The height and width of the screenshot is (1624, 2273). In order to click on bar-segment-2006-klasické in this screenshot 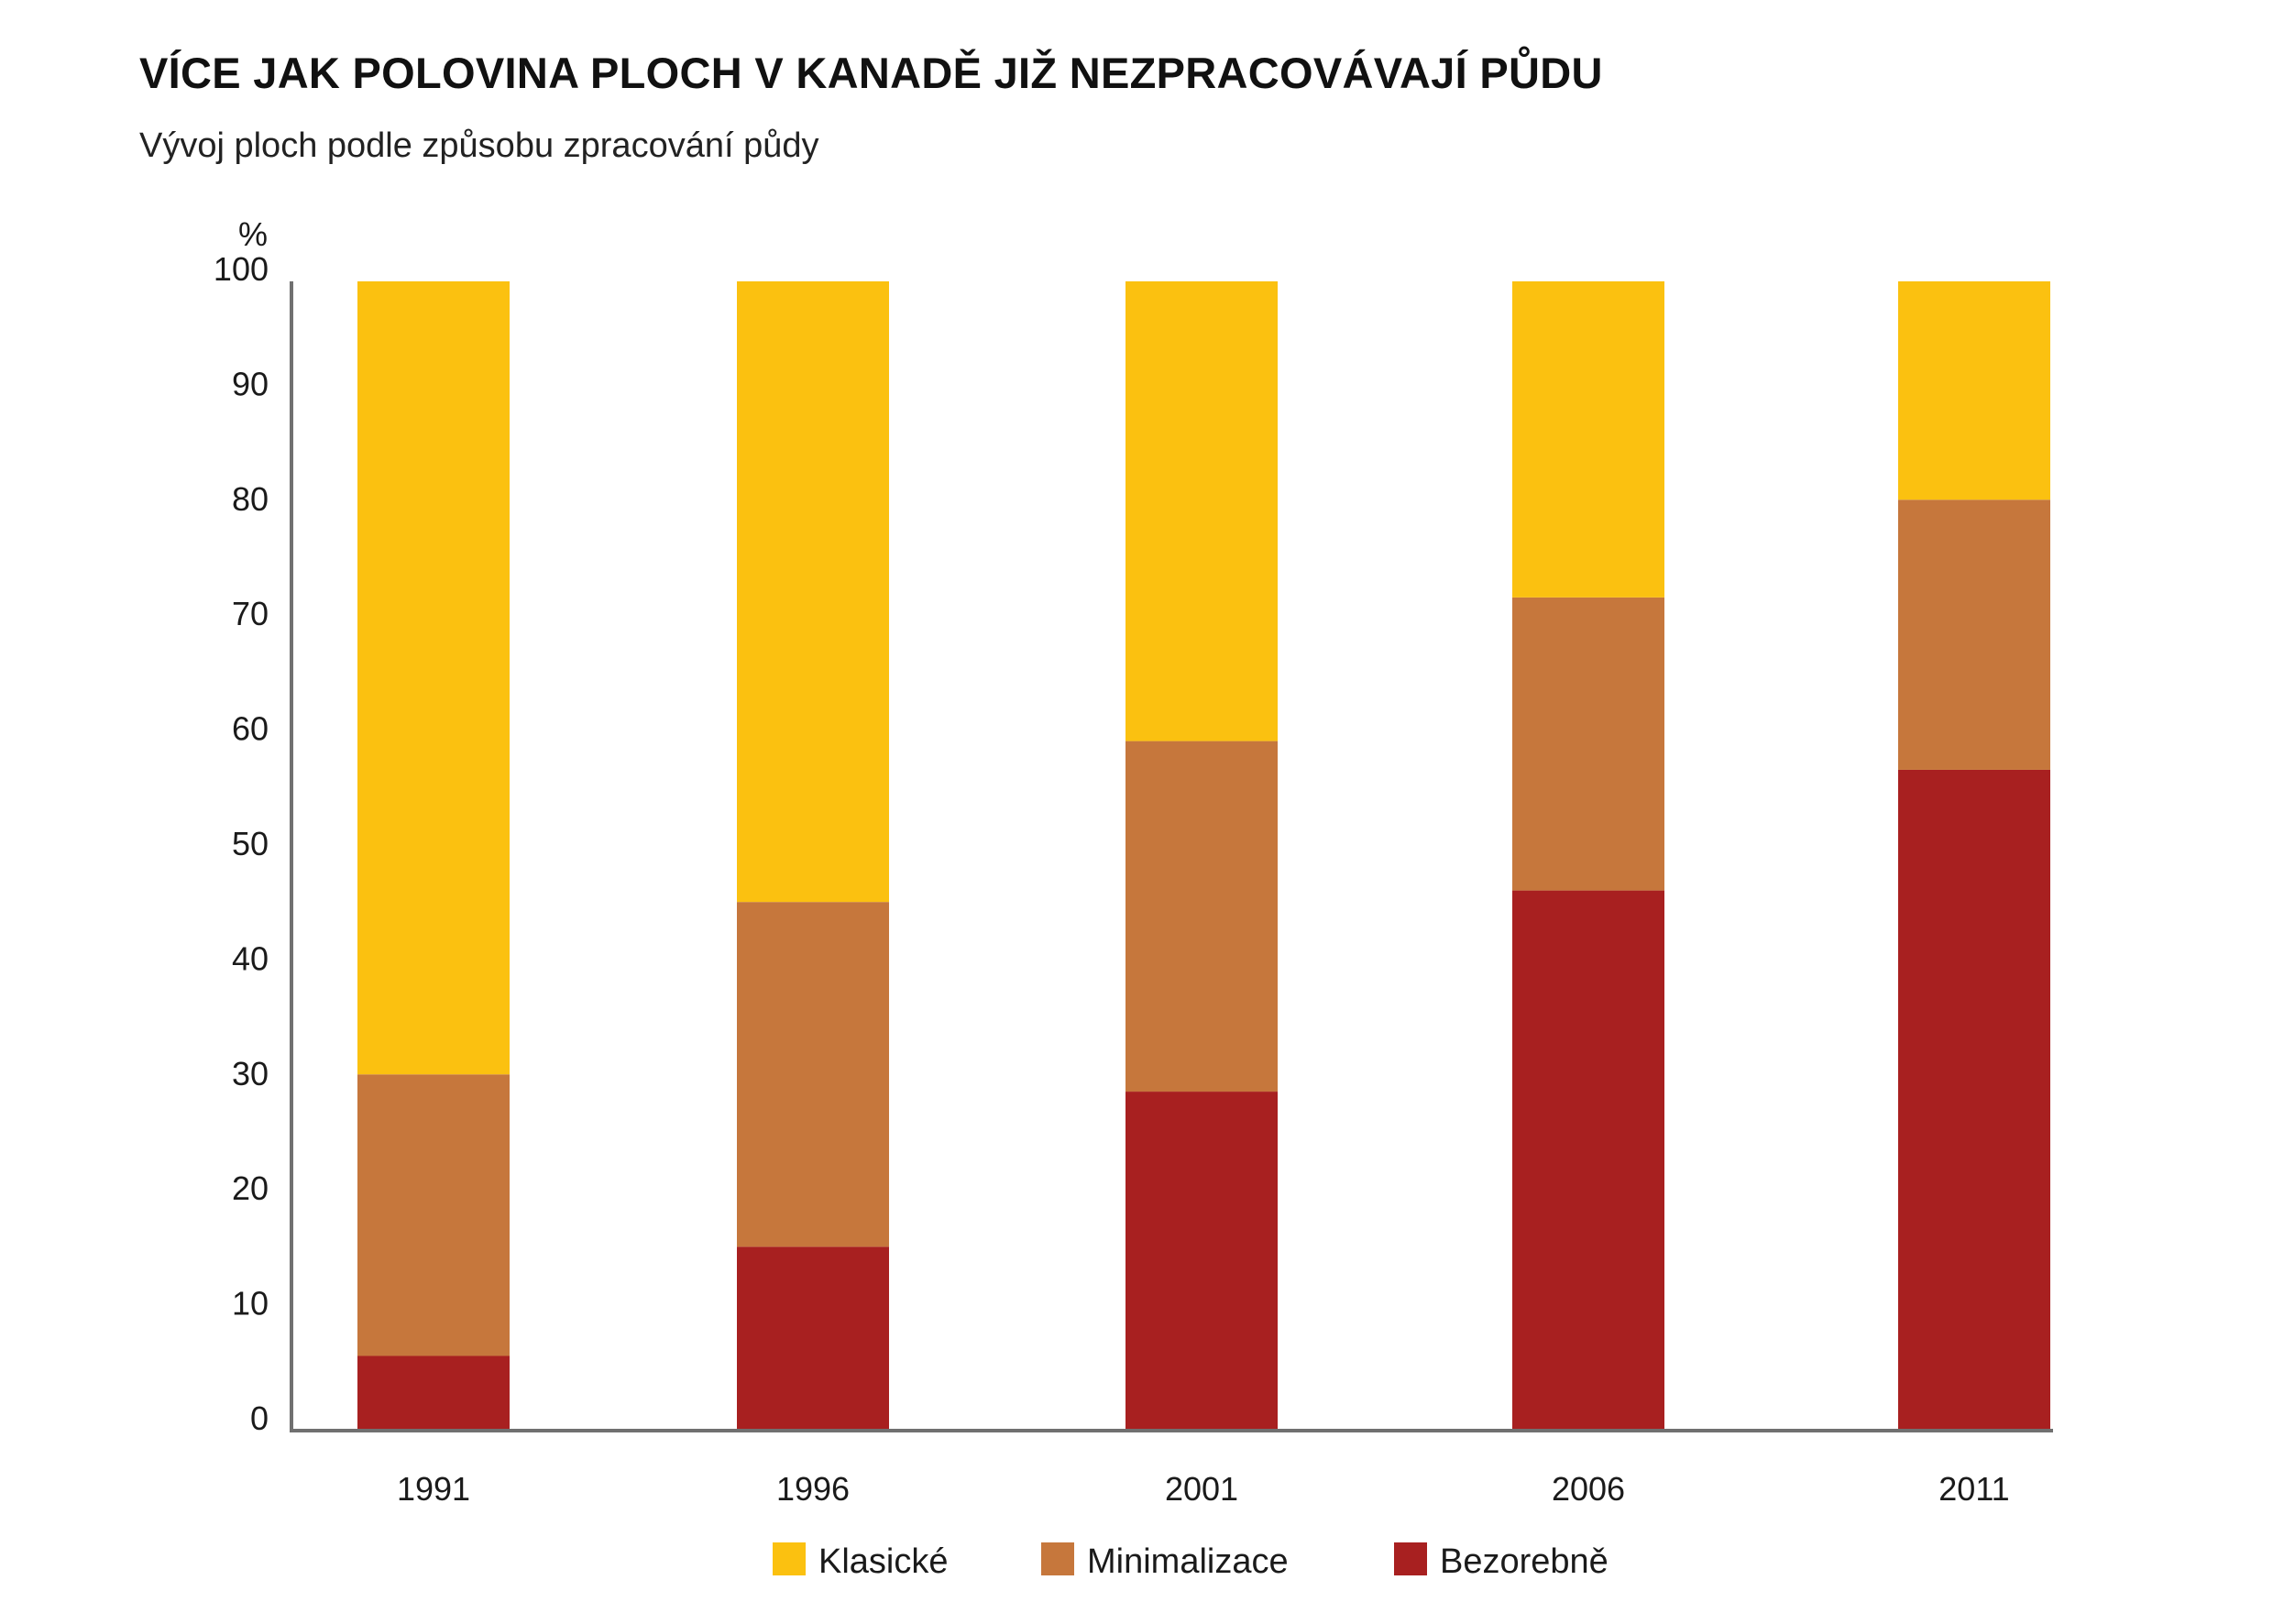, I will do `click(1588, 439)`.